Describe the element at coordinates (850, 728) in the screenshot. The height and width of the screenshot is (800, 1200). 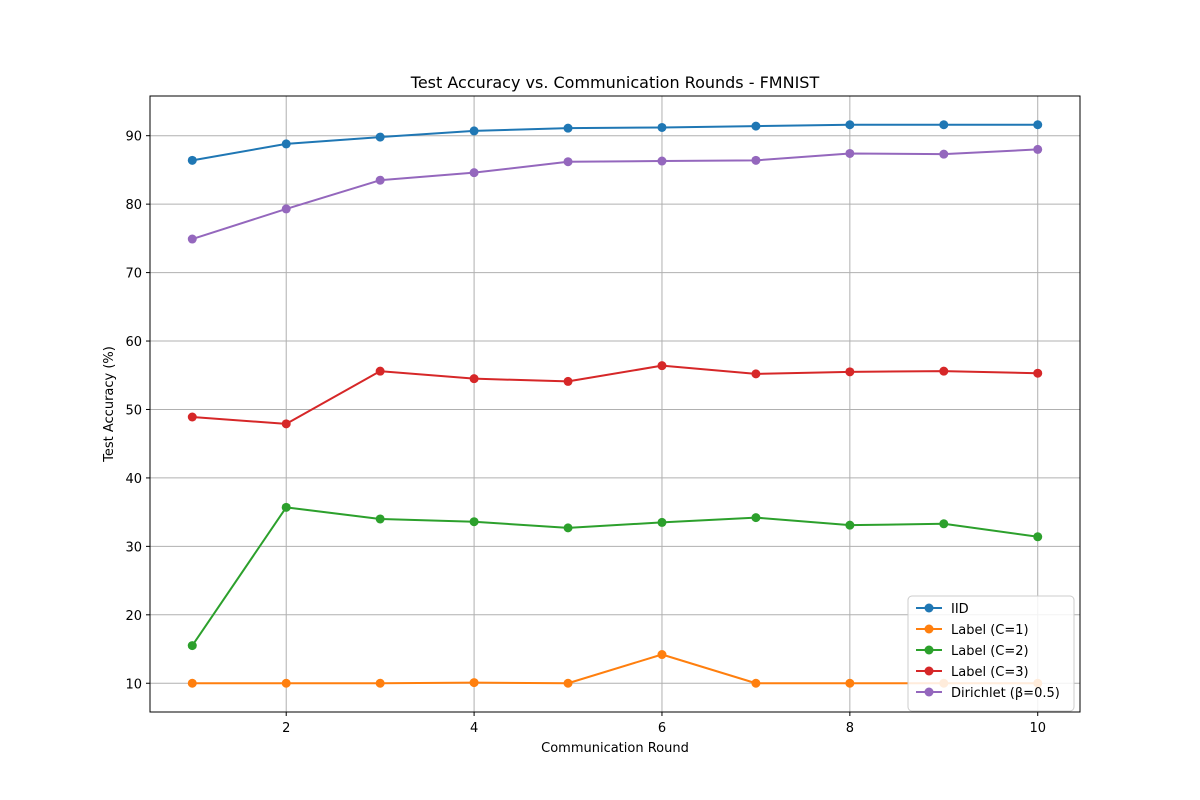
I see `x-tick-label: 8` at that location.